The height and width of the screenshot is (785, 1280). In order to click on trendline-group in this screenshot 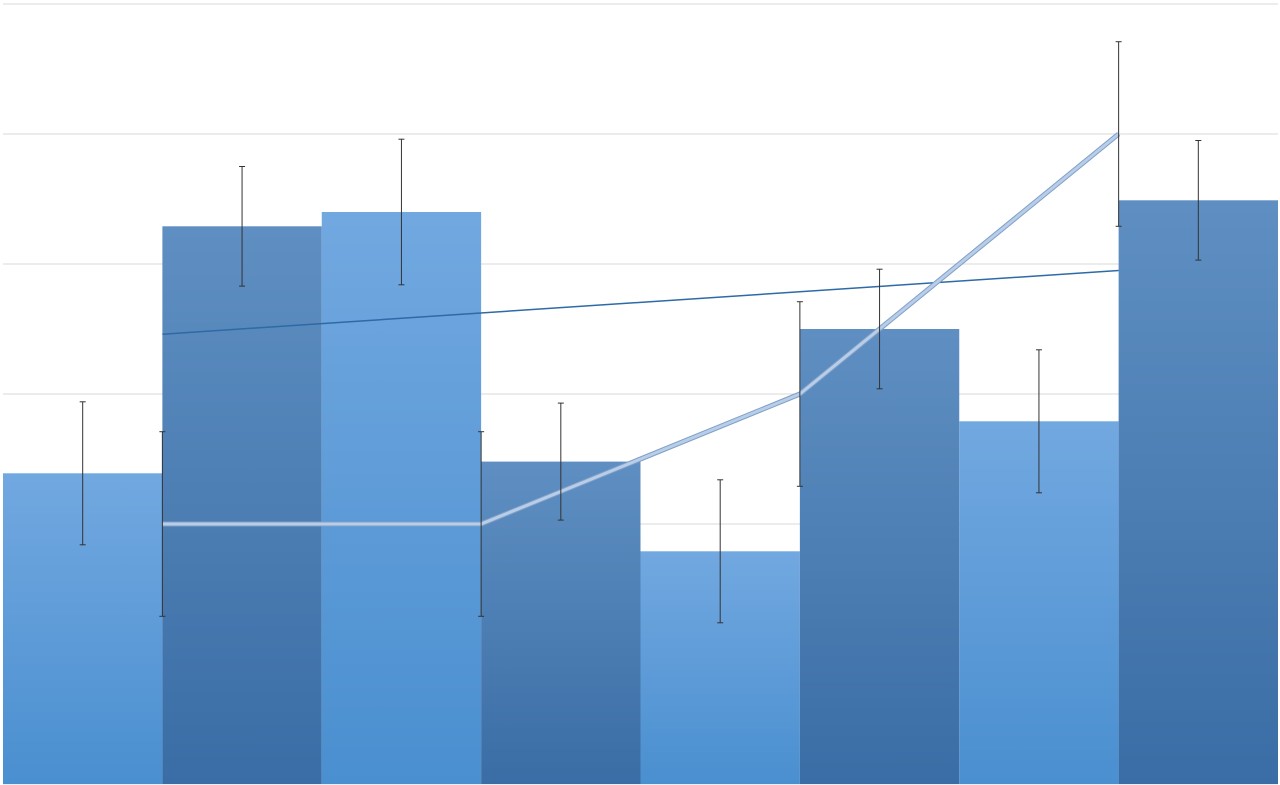, I will do `click(640, 302)`.